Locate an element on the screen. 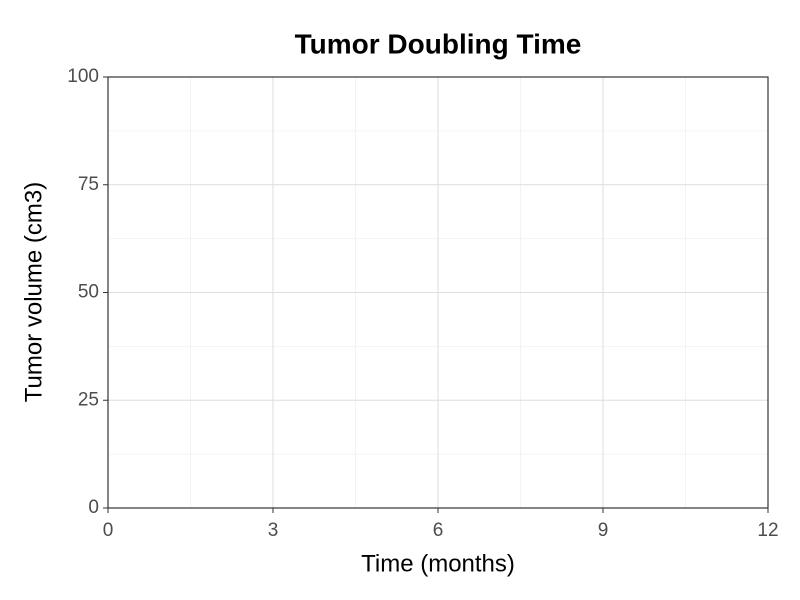  y-tick-label: 25 is located at coordinates (88, 399).